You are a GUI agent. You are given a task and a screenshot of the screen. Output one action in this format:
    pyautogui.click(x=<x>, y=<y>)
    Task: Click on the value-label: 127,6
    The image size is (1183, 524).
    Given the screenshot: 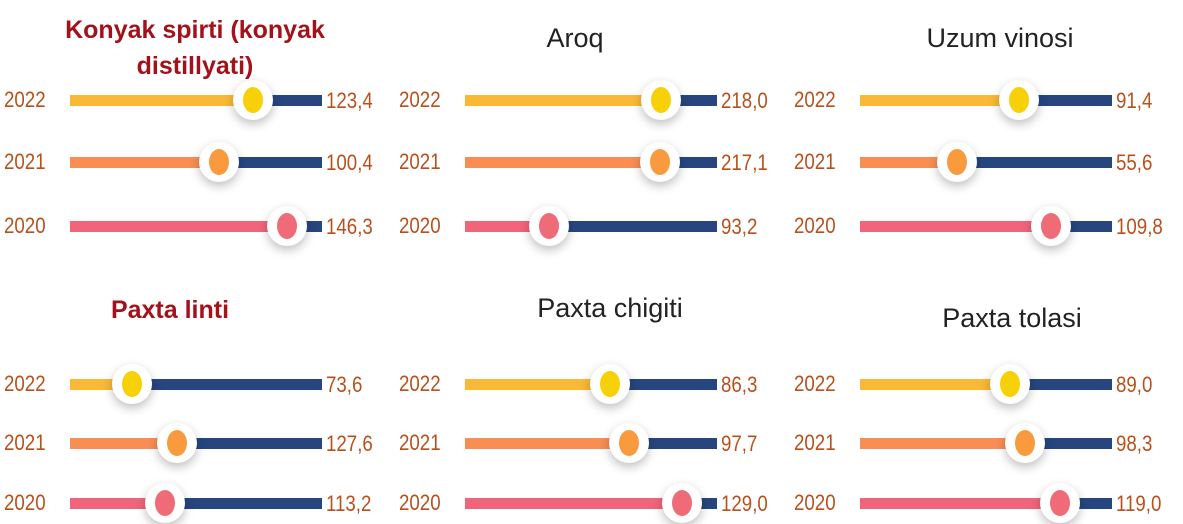 What is the action you would take?
    pyautogui.click(x=349, y=443)
    